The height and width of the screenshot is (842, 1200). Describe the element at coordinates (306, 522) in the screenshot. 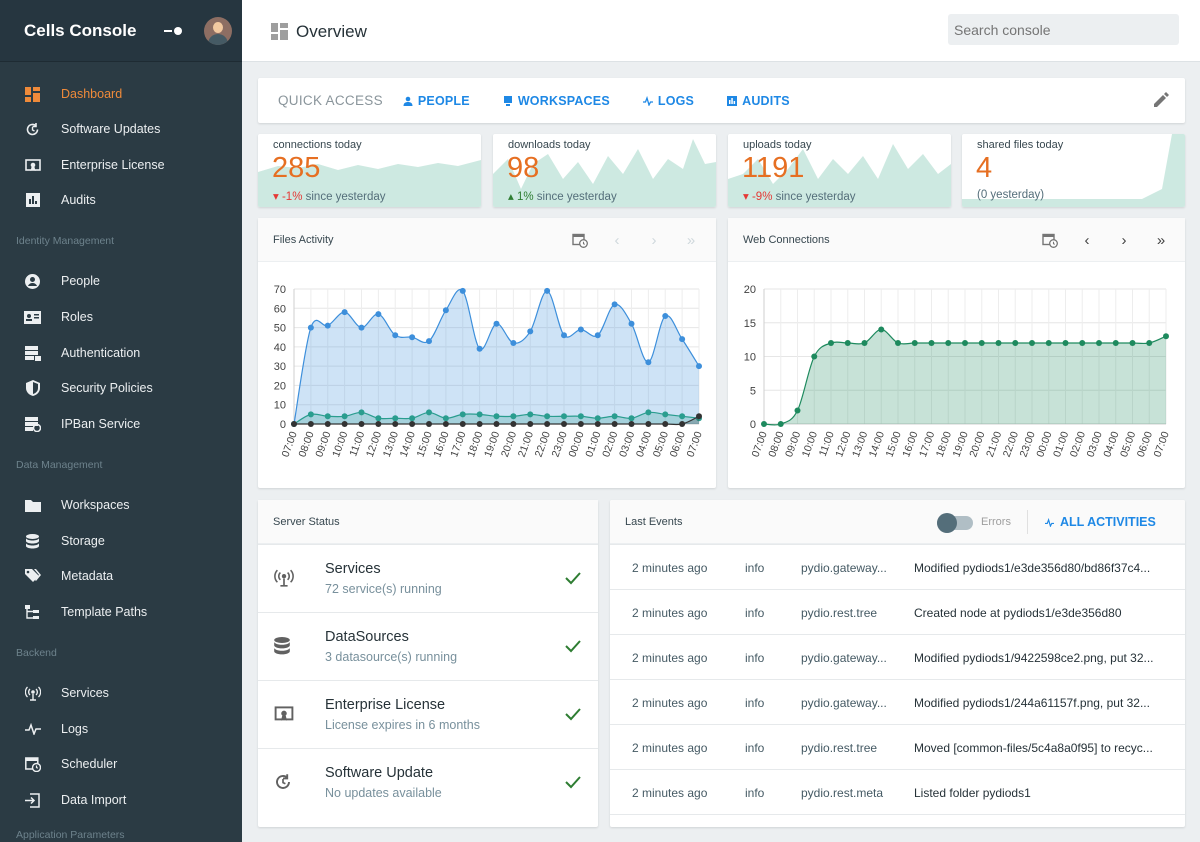

I see `panel-title: Server Status` at that location.